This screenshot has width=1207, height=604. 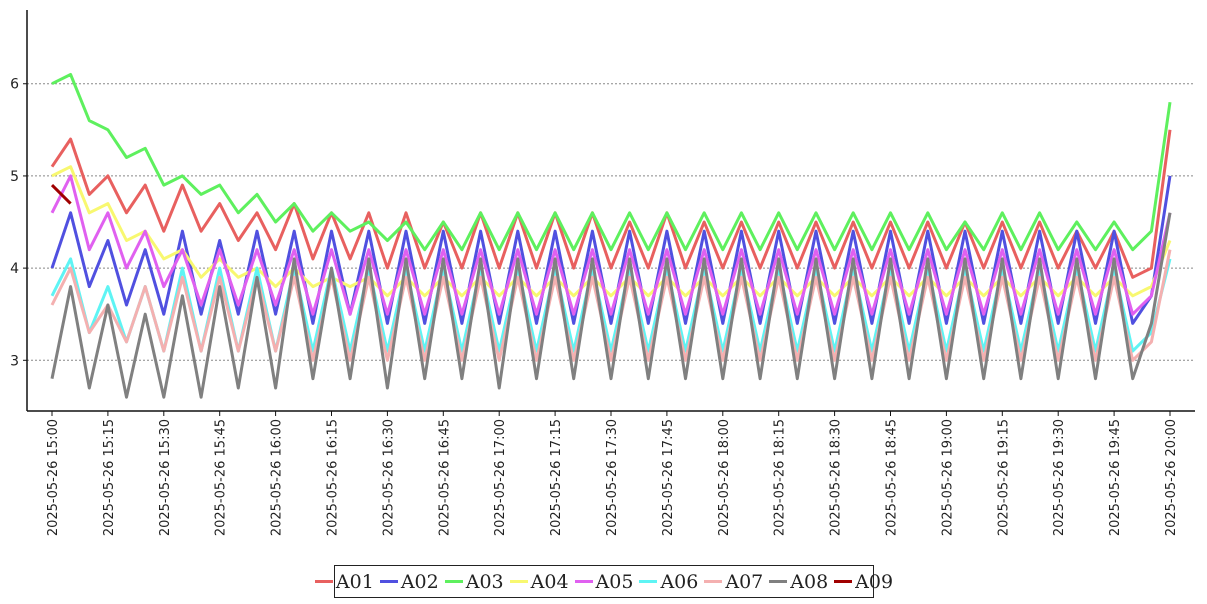 What do you see at coordinates (14, 85) in the screenshot?
I see `y-tick-label: 6` at bounding box center [14, 85].